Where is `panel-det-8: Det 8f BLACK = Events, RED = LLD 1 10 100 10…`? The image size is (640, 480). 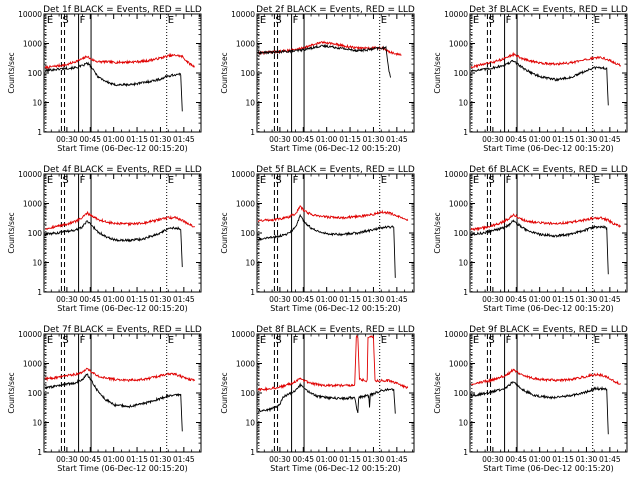
panel-det-8: Det 8f BLACK = Events, RED = LLD 1 10 100 10… is located at coordinates (317, 399).